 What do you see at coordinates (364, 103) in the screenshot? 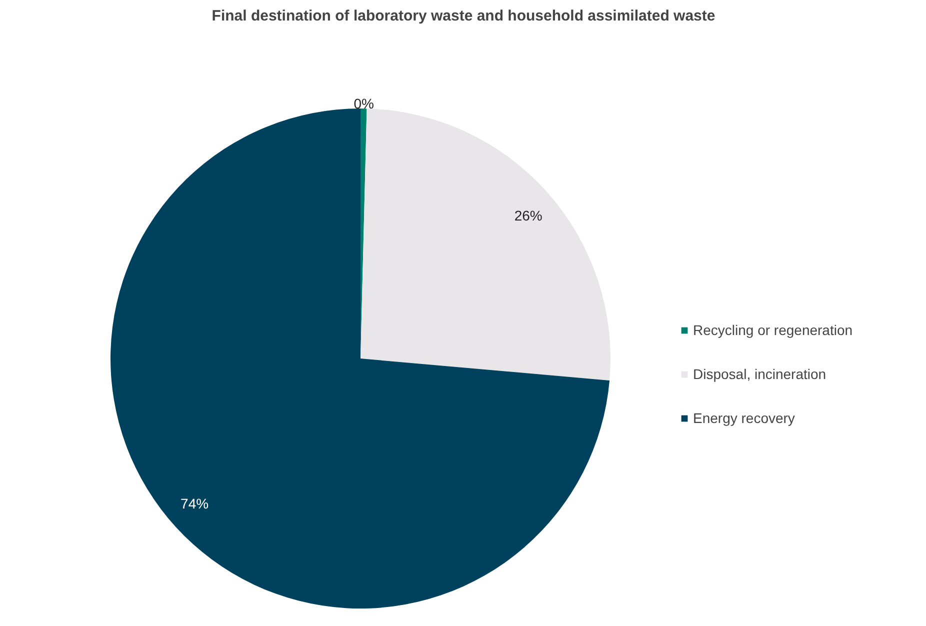
I see `data-label: 0%` at bounding box center [364, 103].